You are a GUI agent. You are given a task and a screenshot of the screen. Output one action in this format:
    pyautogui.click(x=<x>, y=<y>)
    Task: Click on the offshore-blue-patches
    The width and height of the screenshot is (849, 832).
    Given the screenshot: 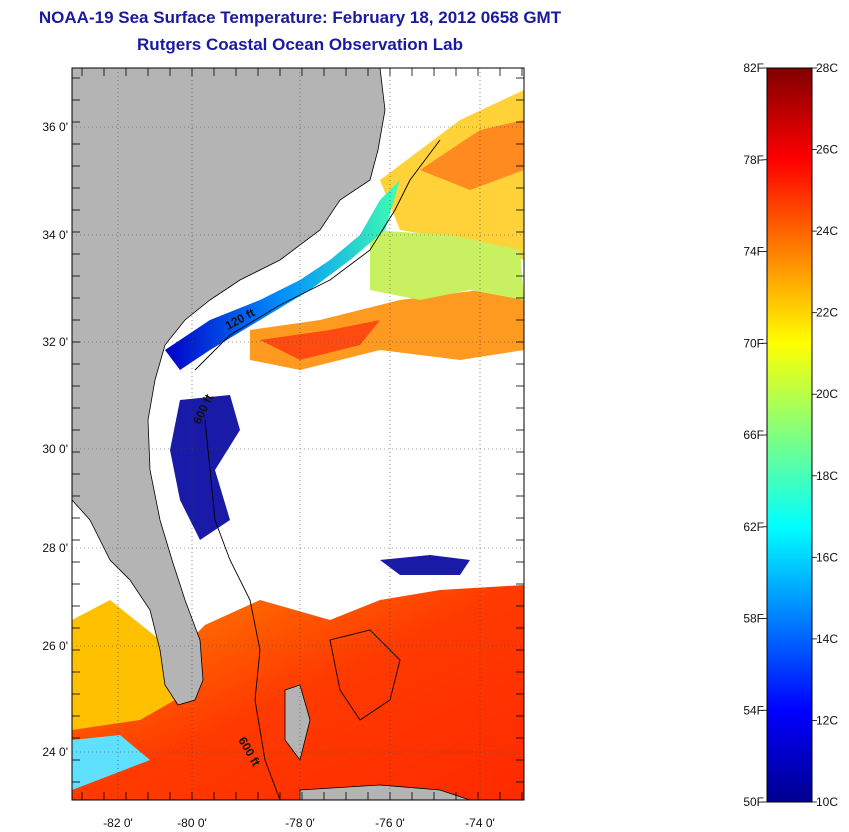 What is the action you would take?
    pyautogui.click(x=425, y=565)
    